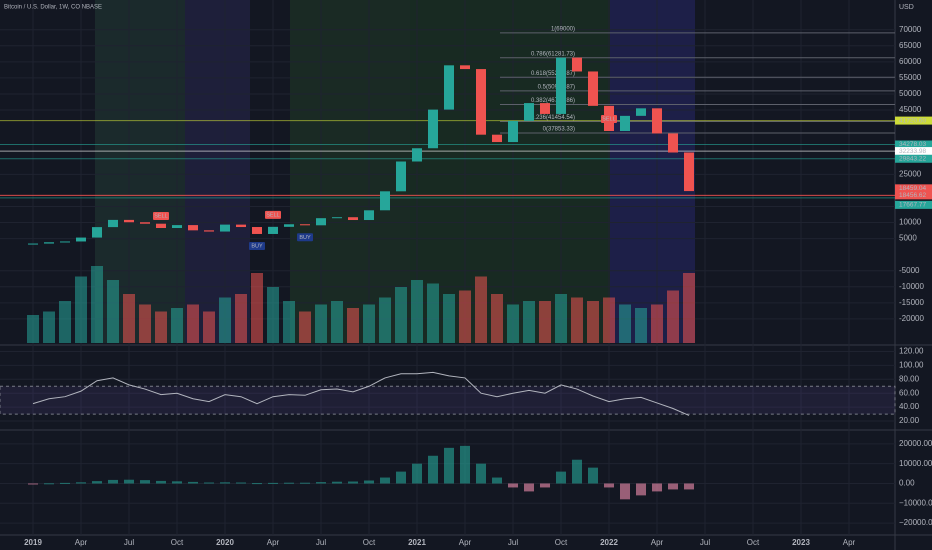 This screenshot has height=550, width=932. What do you see at coordinates (559, 130) in the screenshot?
I see `fib-label: 0(37853.33)` at bounding box center [559, 130].